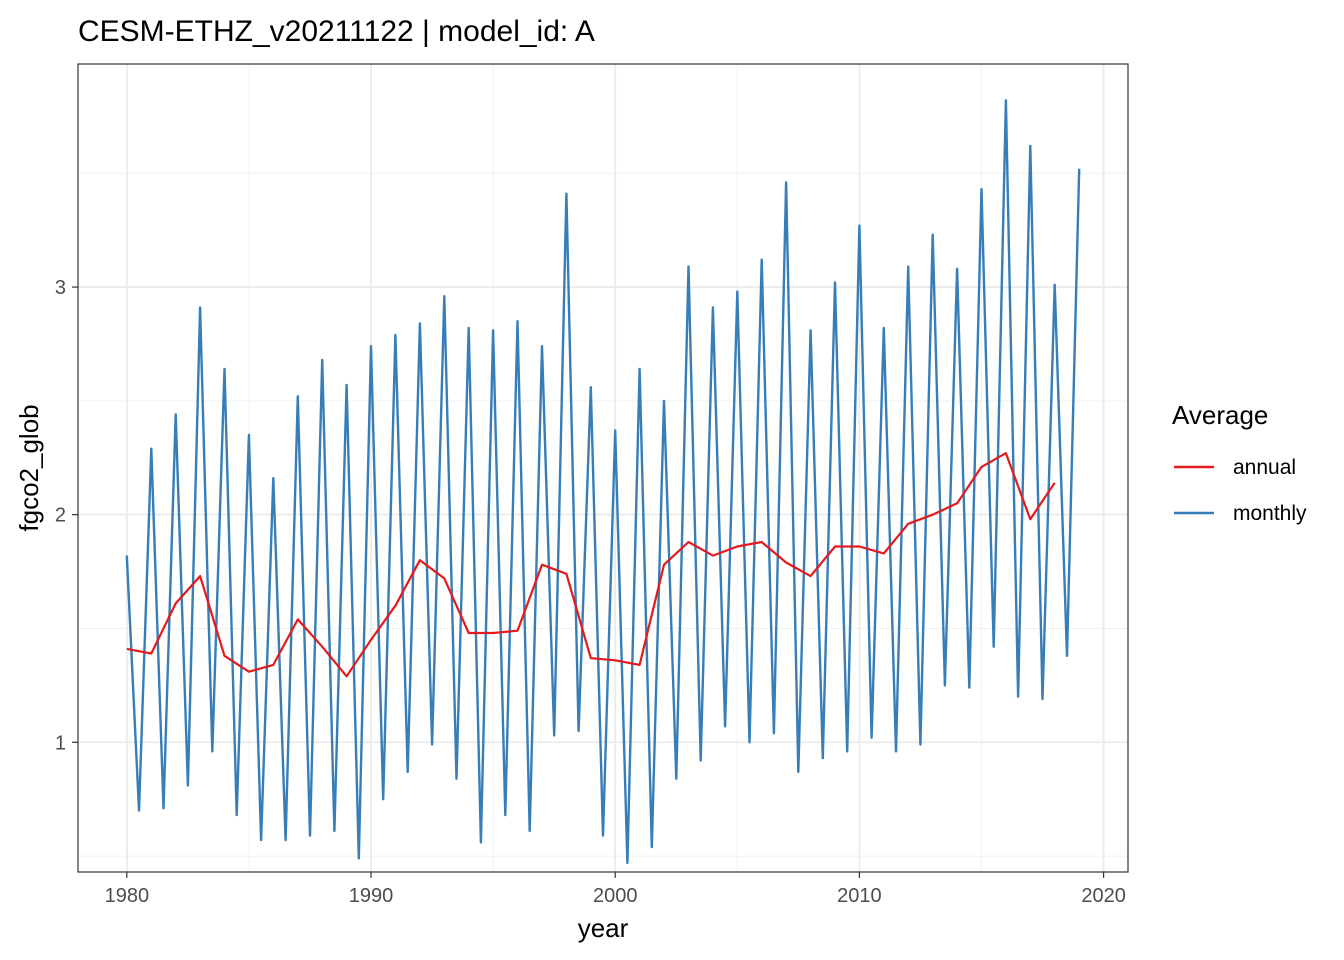 The width and height of the screenshot is (1344, 960). What do you see at coordinates (127, 896) in the screenshot?
I see `x-tick-label: 1980` at bounding box center [127, 896].